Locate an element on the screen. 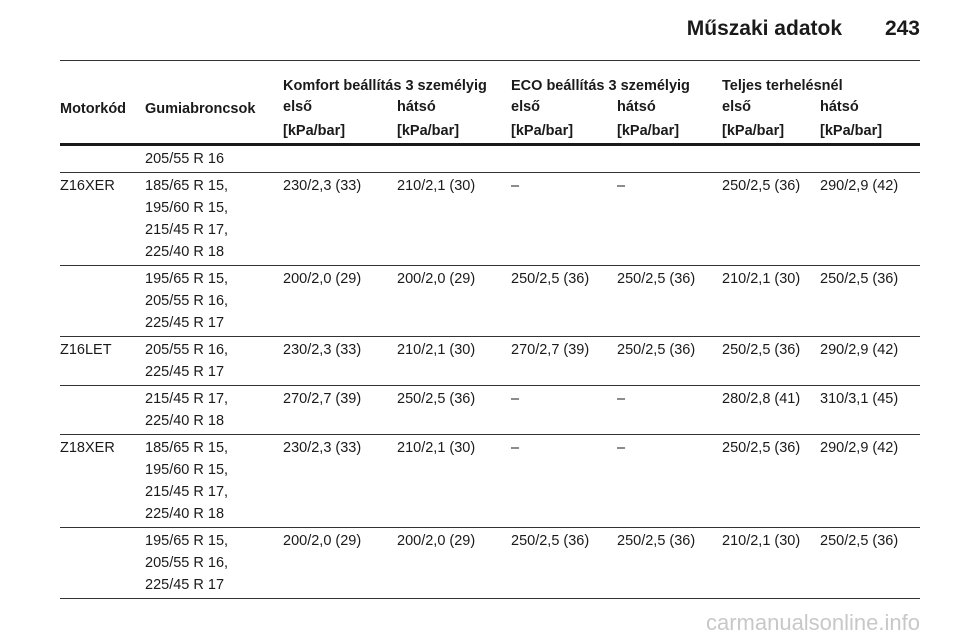 This screenshot has height=642, width=960. pressure-value: 280/2,8 (41) is located at coordinates (761, 399).